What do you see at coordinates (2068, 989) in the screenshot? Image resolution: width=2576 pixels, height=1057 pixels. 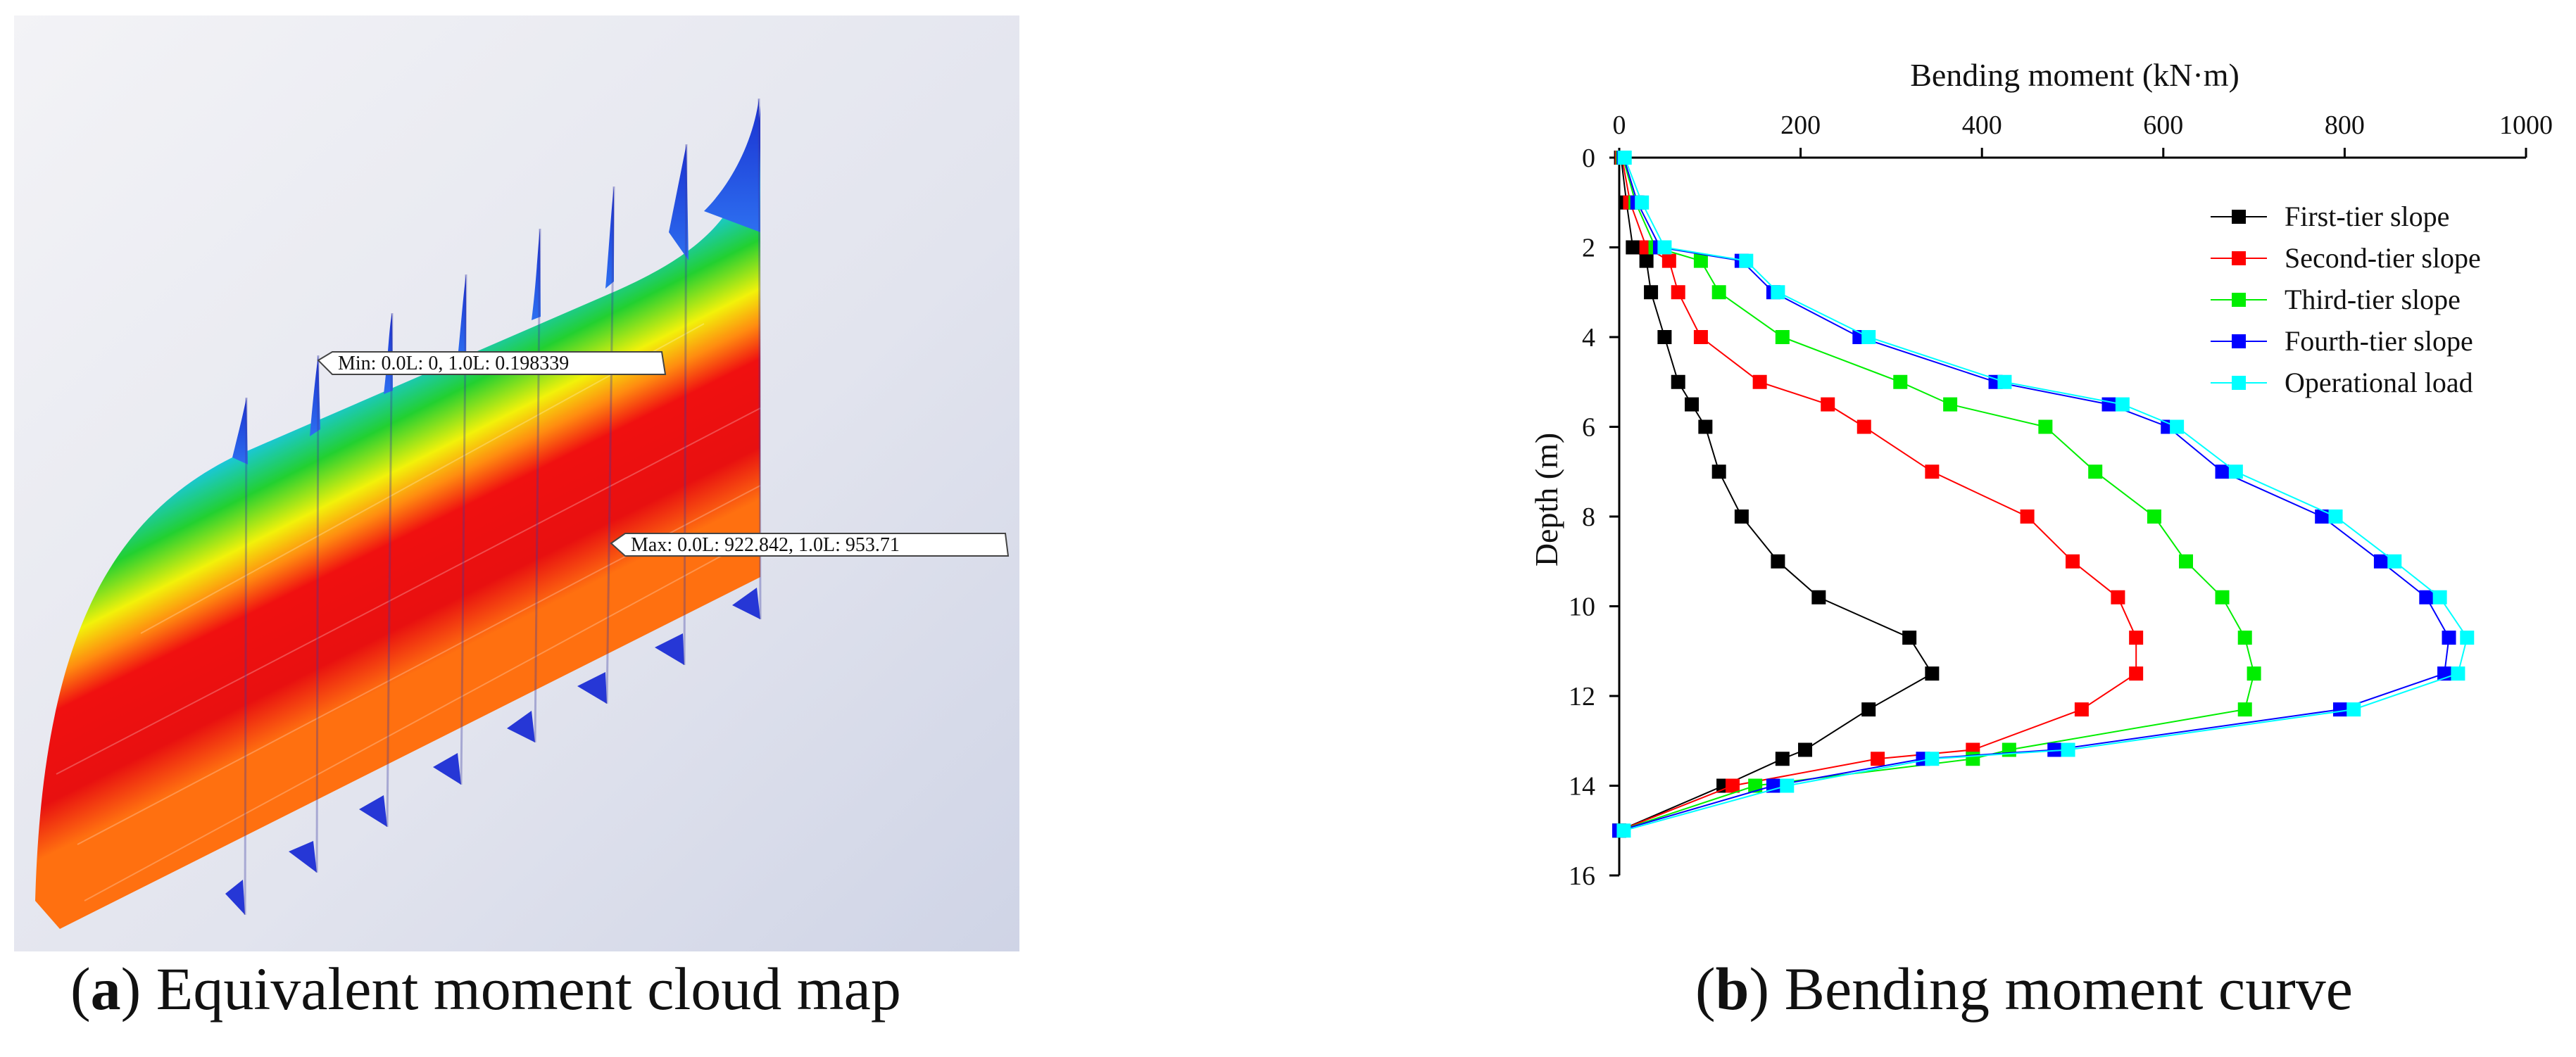 I see `caption-b-text: Bending moment curve` at bounding box center [2068, 989].